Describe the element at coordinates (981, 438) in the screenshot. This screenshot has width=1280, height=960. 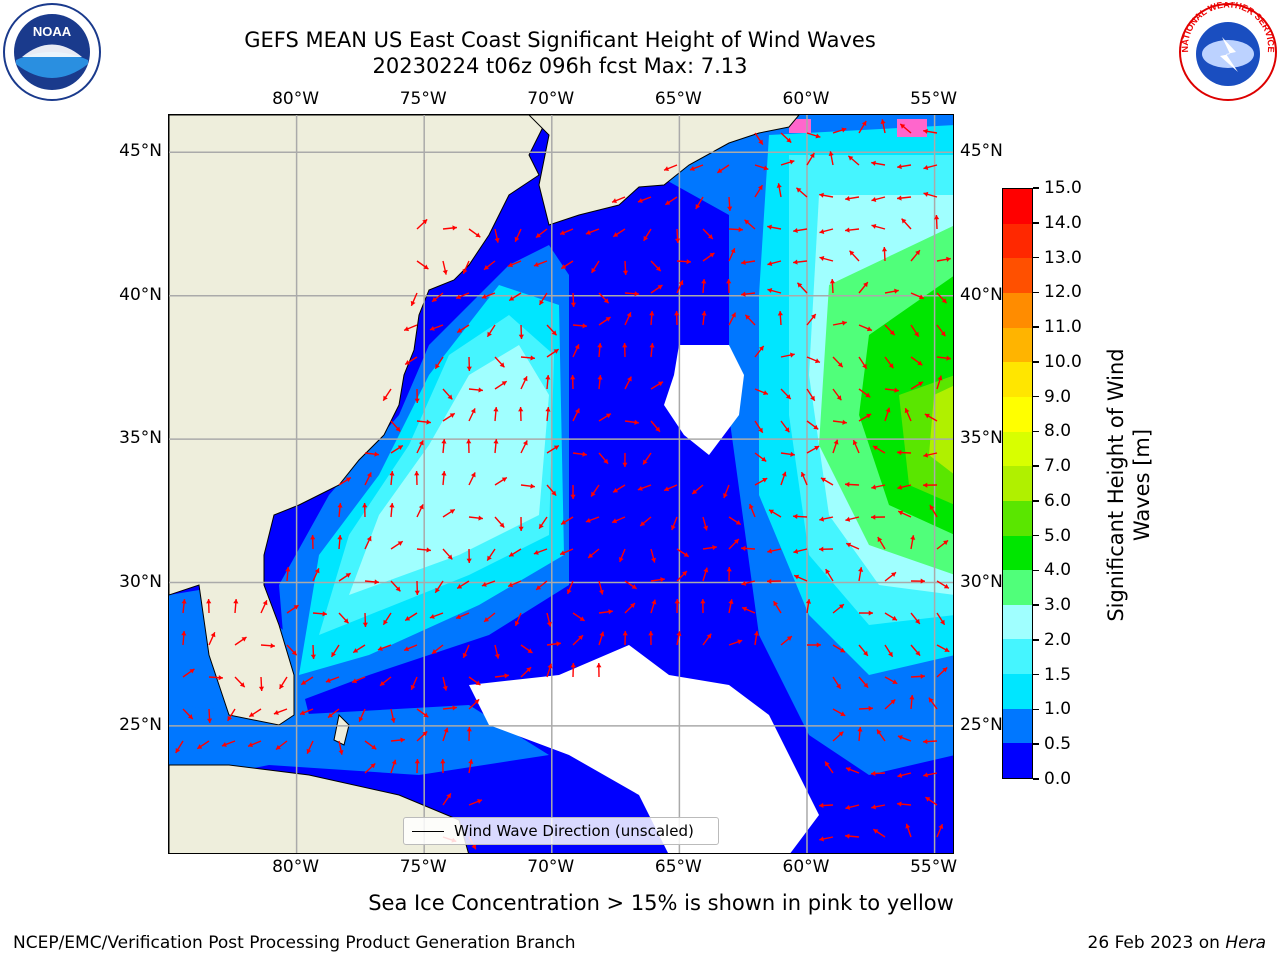
I see `lat-label-right-2: 35°N` at that location.